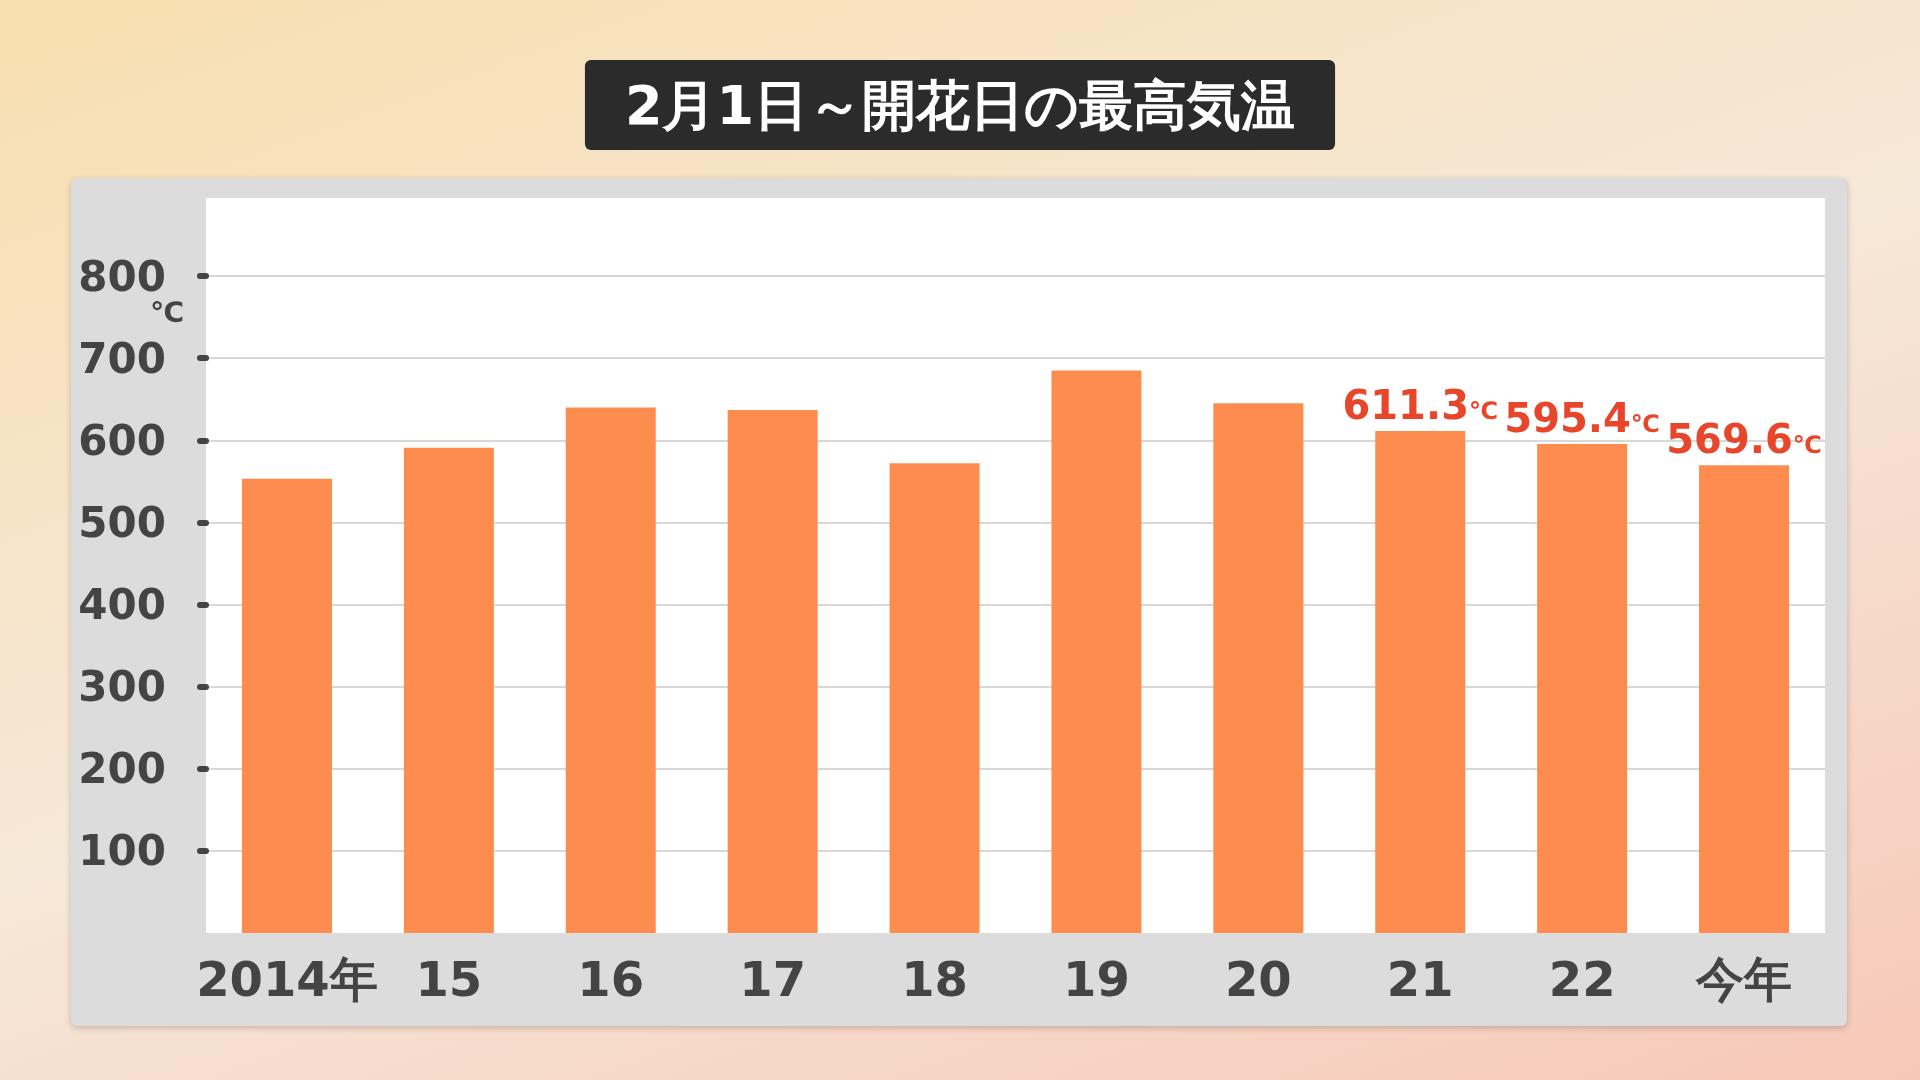 The image size is (1920, 1080). I want to click on y-tick-label: 700, so click(122, 358).